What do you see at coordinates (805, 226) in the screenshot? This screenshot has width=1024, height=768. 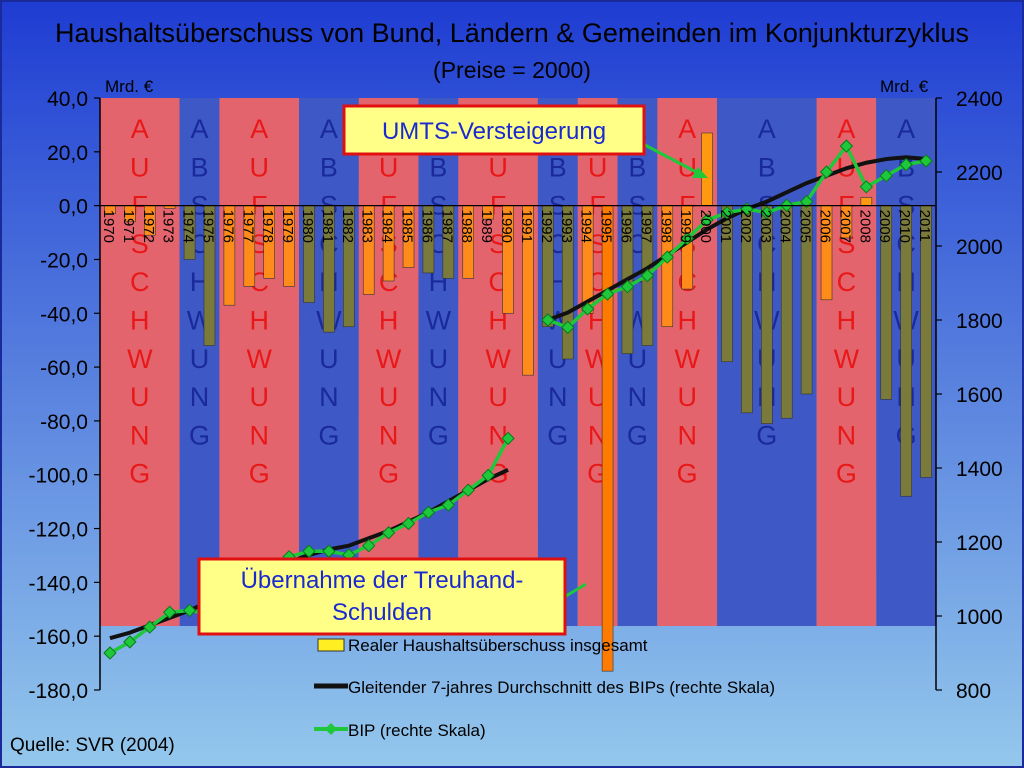 I see `x-tick-label: 2005` at bounding box center [805, 226].